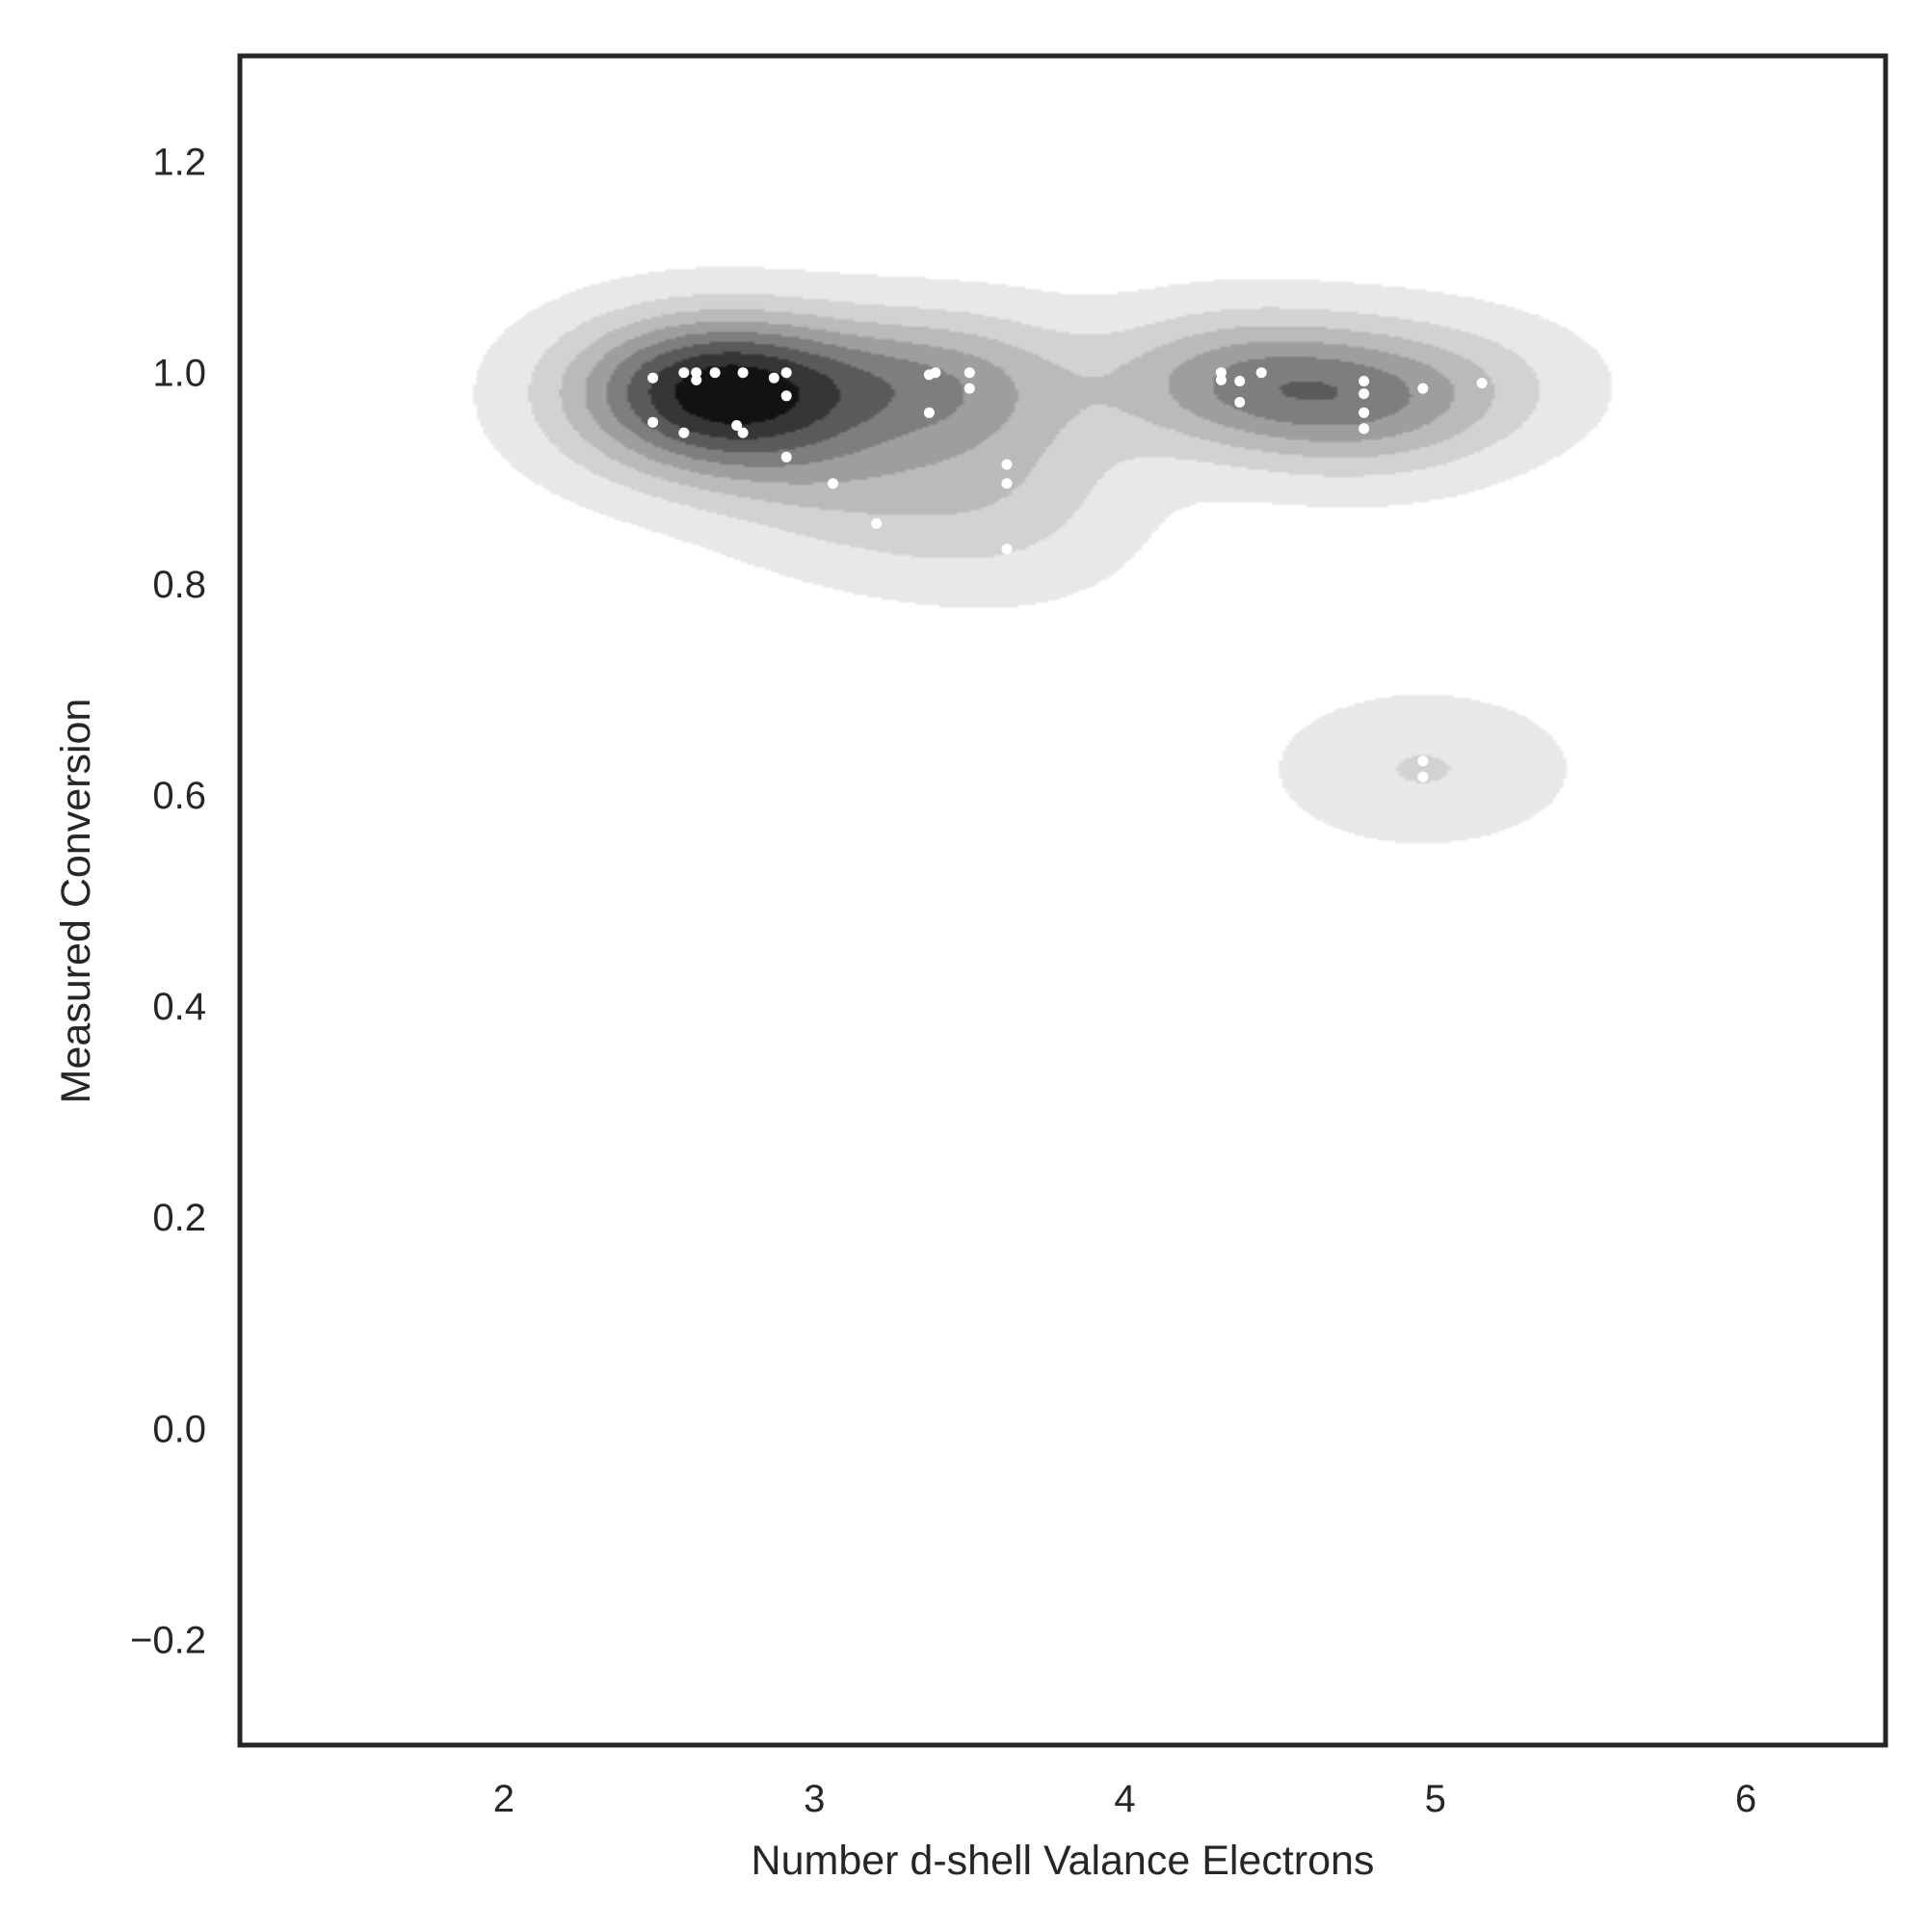 The image size is (1927, 1932). I want to click on y-tick-label: 0.4, so click(179, 1007).